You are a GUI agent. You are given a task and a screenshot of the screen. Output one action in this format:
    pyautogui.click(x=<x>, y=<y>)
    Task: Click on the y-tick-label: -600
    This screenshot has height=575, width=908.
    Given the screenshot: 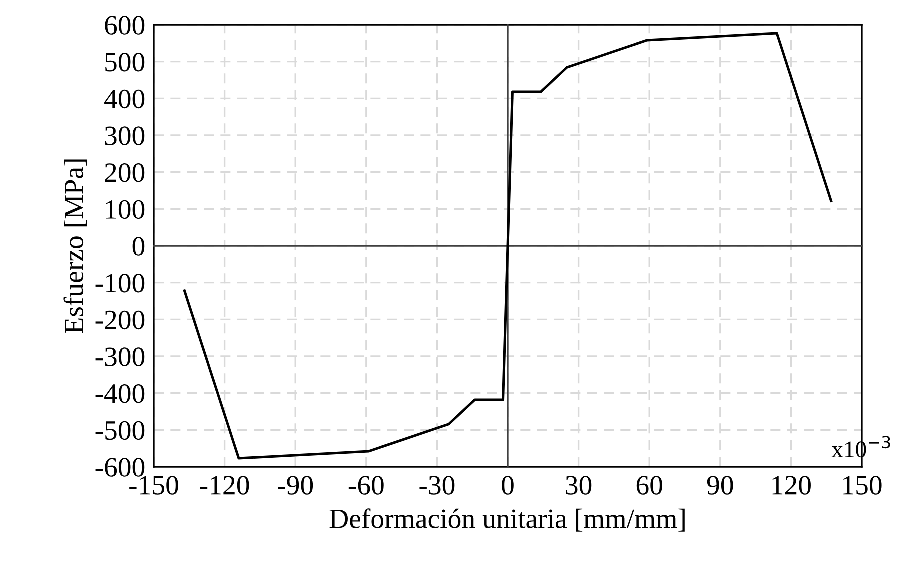 What is the action you would take?
    pyautogui.click(x=120, y=467)
    